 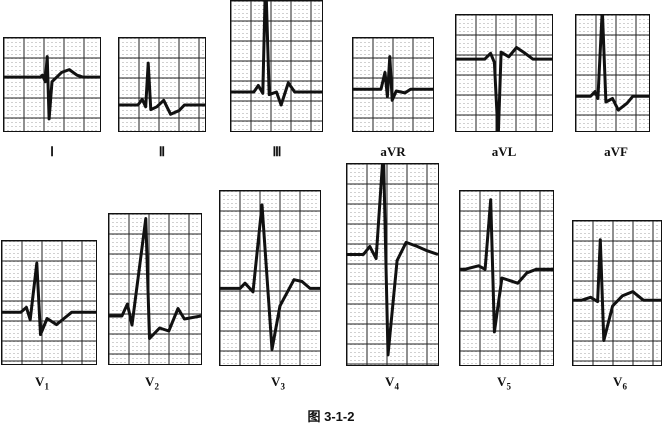 I want to click on ecg-trace-lead-aVF, so click(x=612, y=73).